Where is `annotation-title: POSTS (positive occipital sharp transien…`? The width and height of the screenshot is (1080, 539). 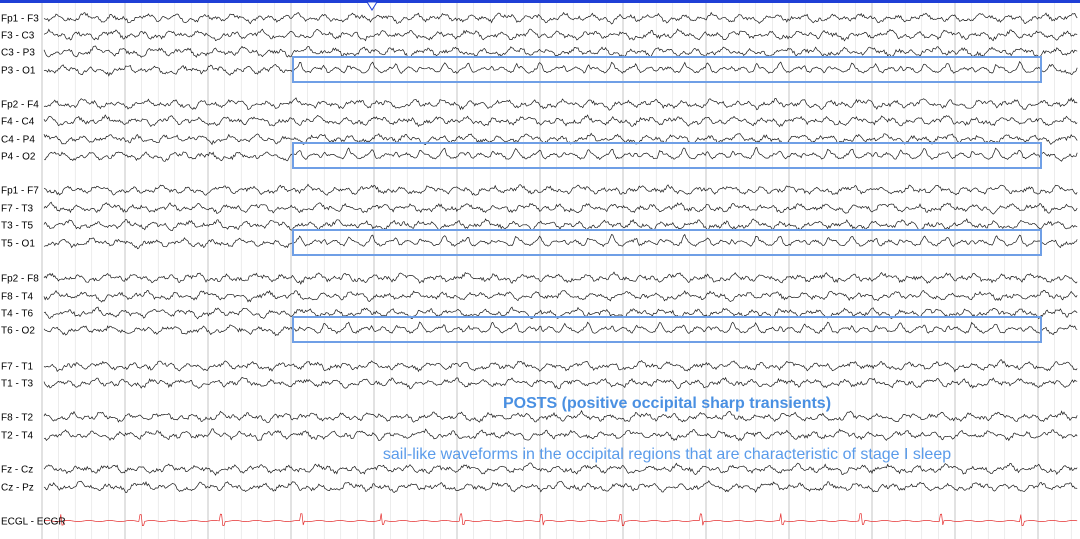
annotation-title: POSTS (positive occipital sharp transien… is located at coordinates (667, 403).